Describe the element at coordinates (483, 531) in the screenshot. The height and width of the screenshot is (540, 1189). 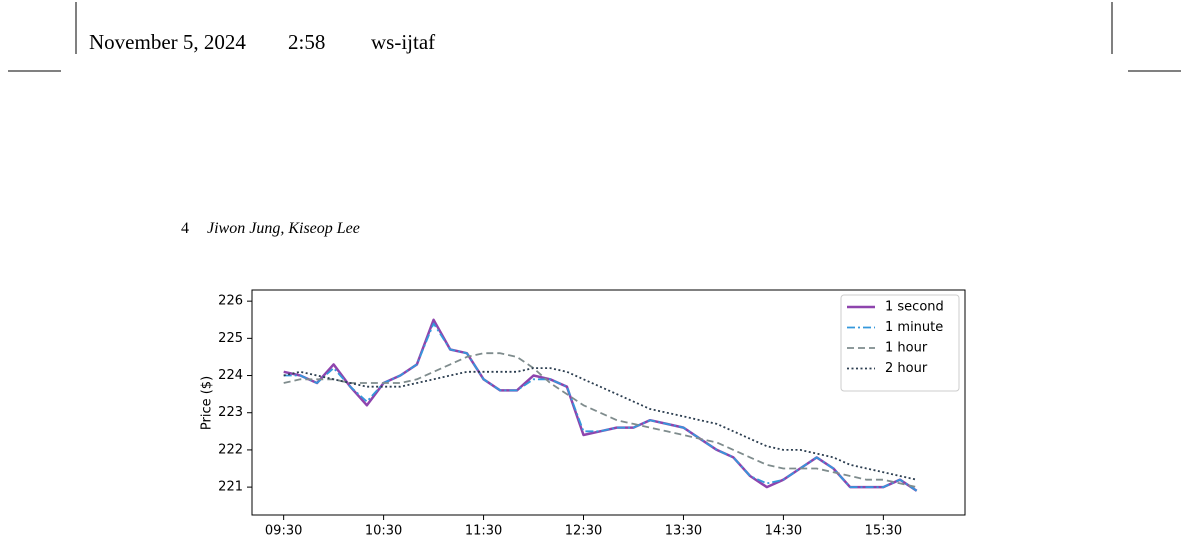
I see `x-tick-label: 11:30` at that location.